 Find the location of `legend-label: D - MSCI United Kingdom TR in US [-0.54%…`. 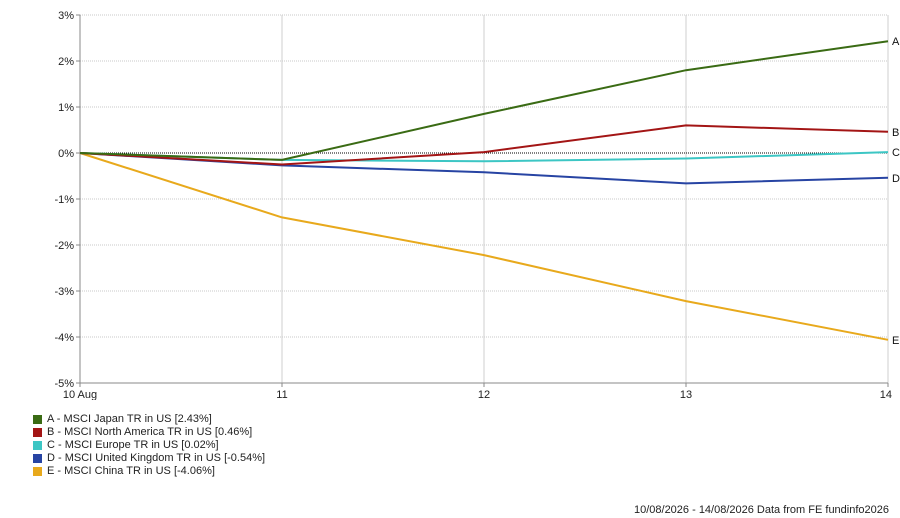

legend-label: D - MSCI United Kingdom TR in US [-0.54%… is located at coordinates (156, 458).